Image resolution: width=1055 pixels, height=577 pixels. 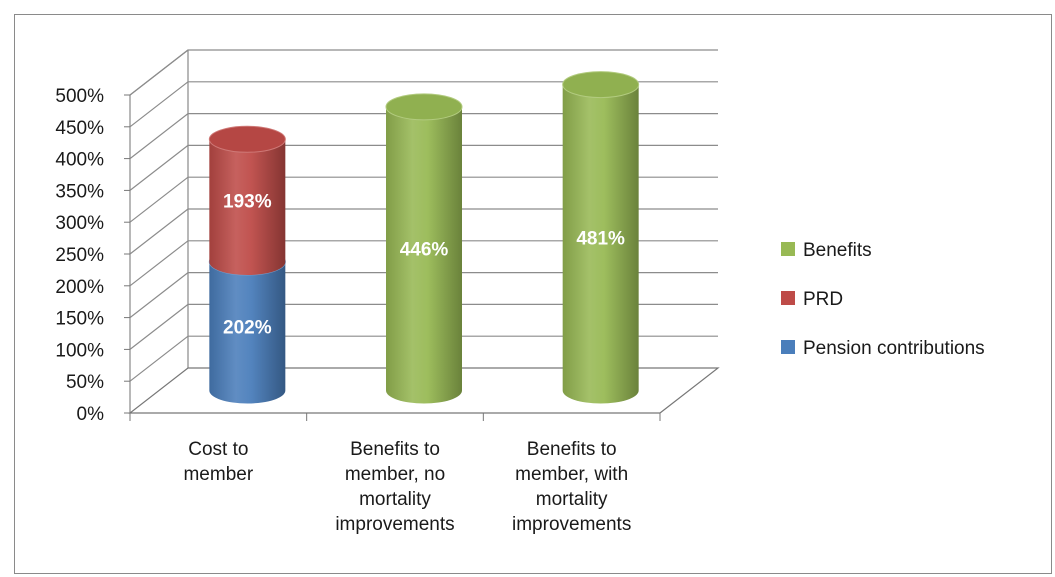 I want to click on bar-segment: 446%, so click(x=424, y=248).